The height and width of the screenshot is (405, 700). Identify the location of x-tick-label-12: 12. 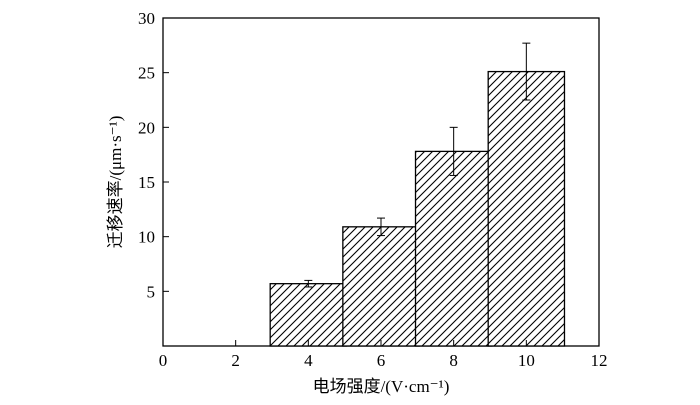
(599, 360).